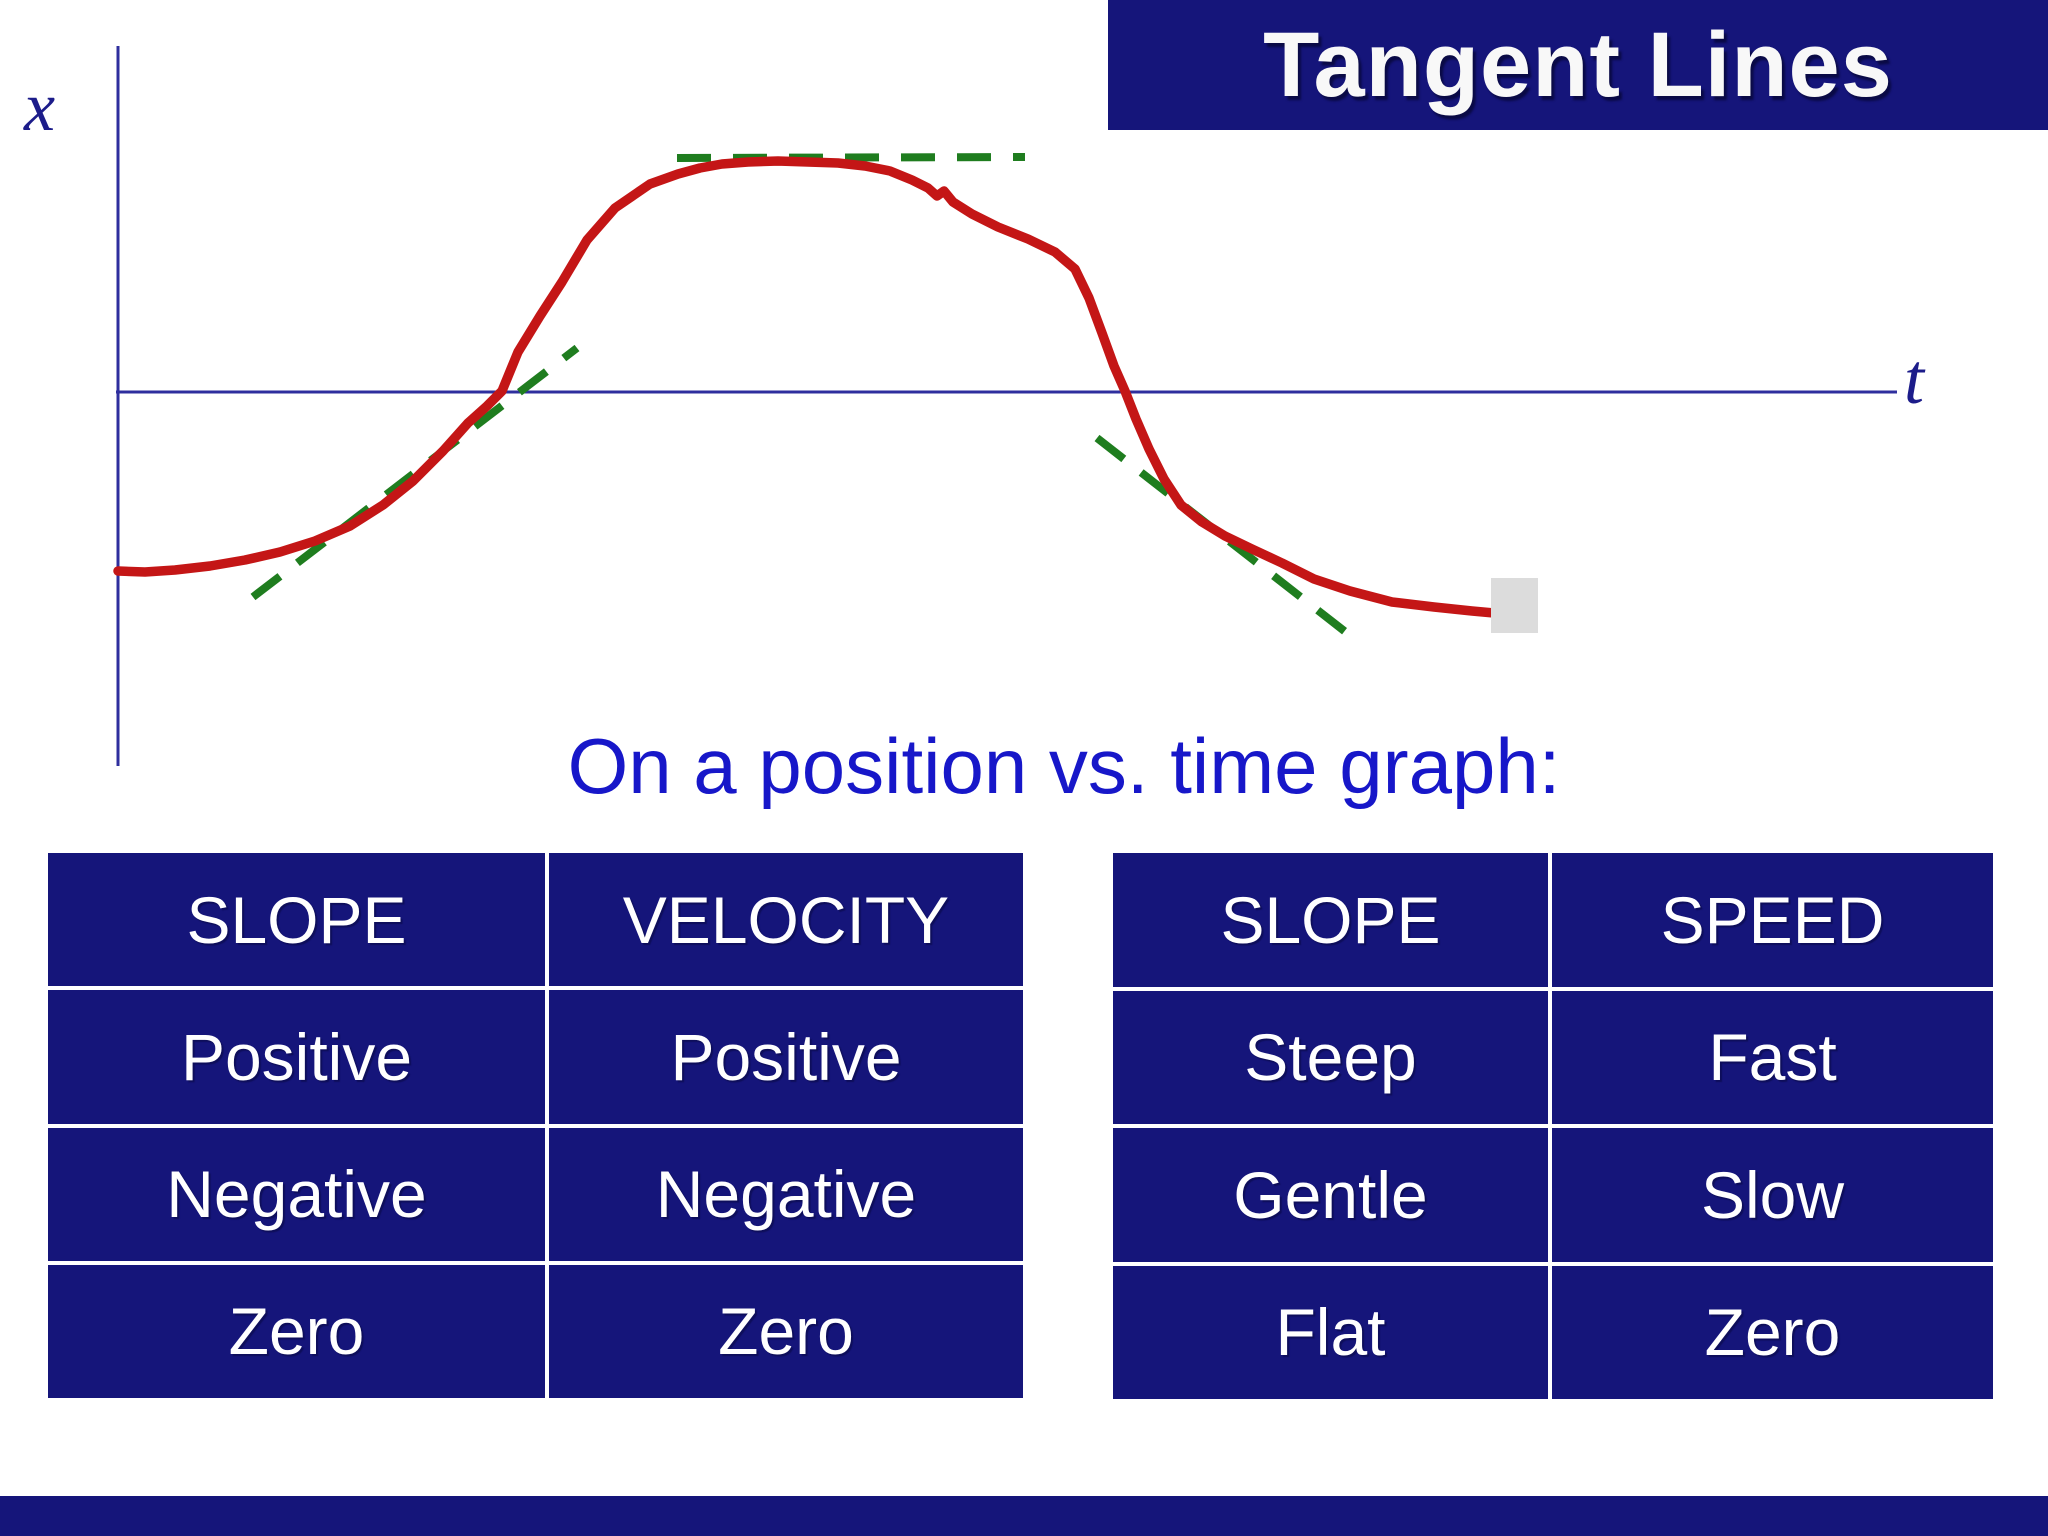 The height and width of the screenshot is (1536, 2048). I want to click on graph-caption: On a position vs. time graph:, so click(1064, 766).